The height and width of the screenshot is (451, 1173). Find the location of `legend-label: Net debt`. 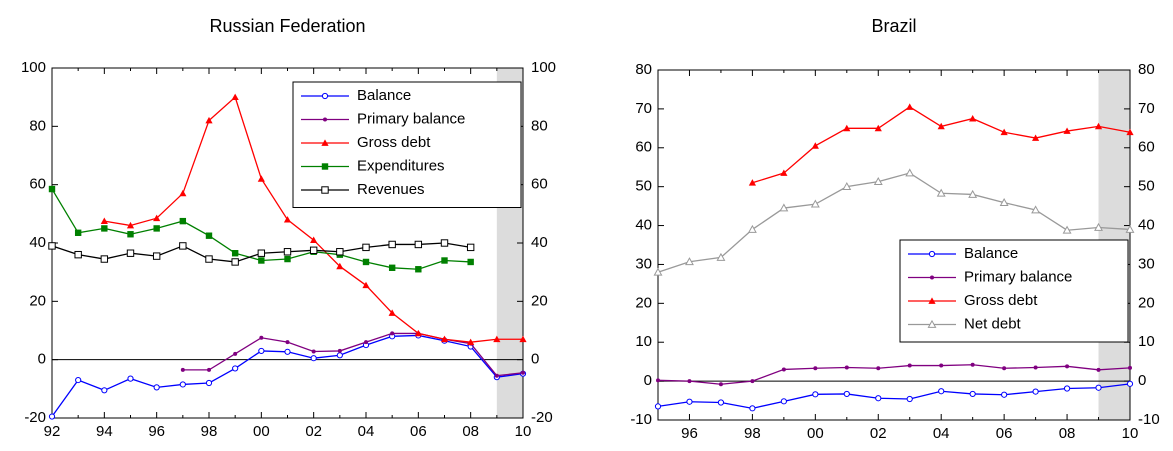

legend-label: Net debt is located at coordinates (993, 323).